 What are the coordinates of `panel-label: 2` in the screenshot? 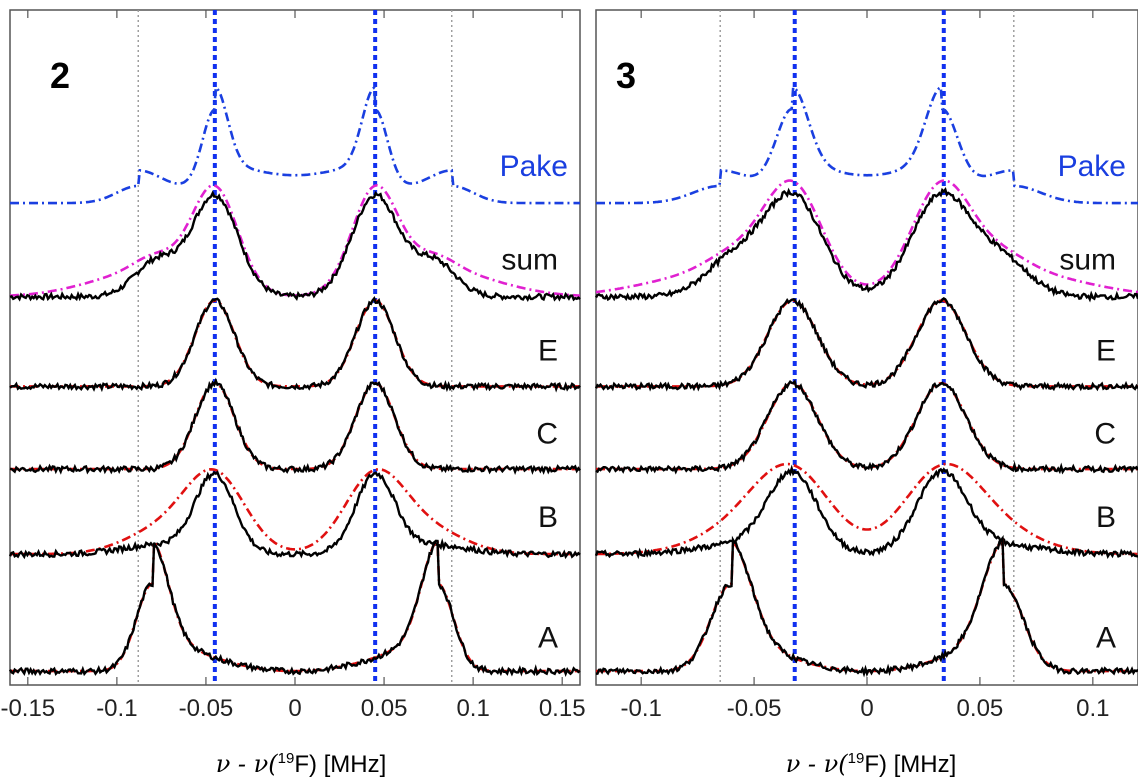 It's located at (60, 75).